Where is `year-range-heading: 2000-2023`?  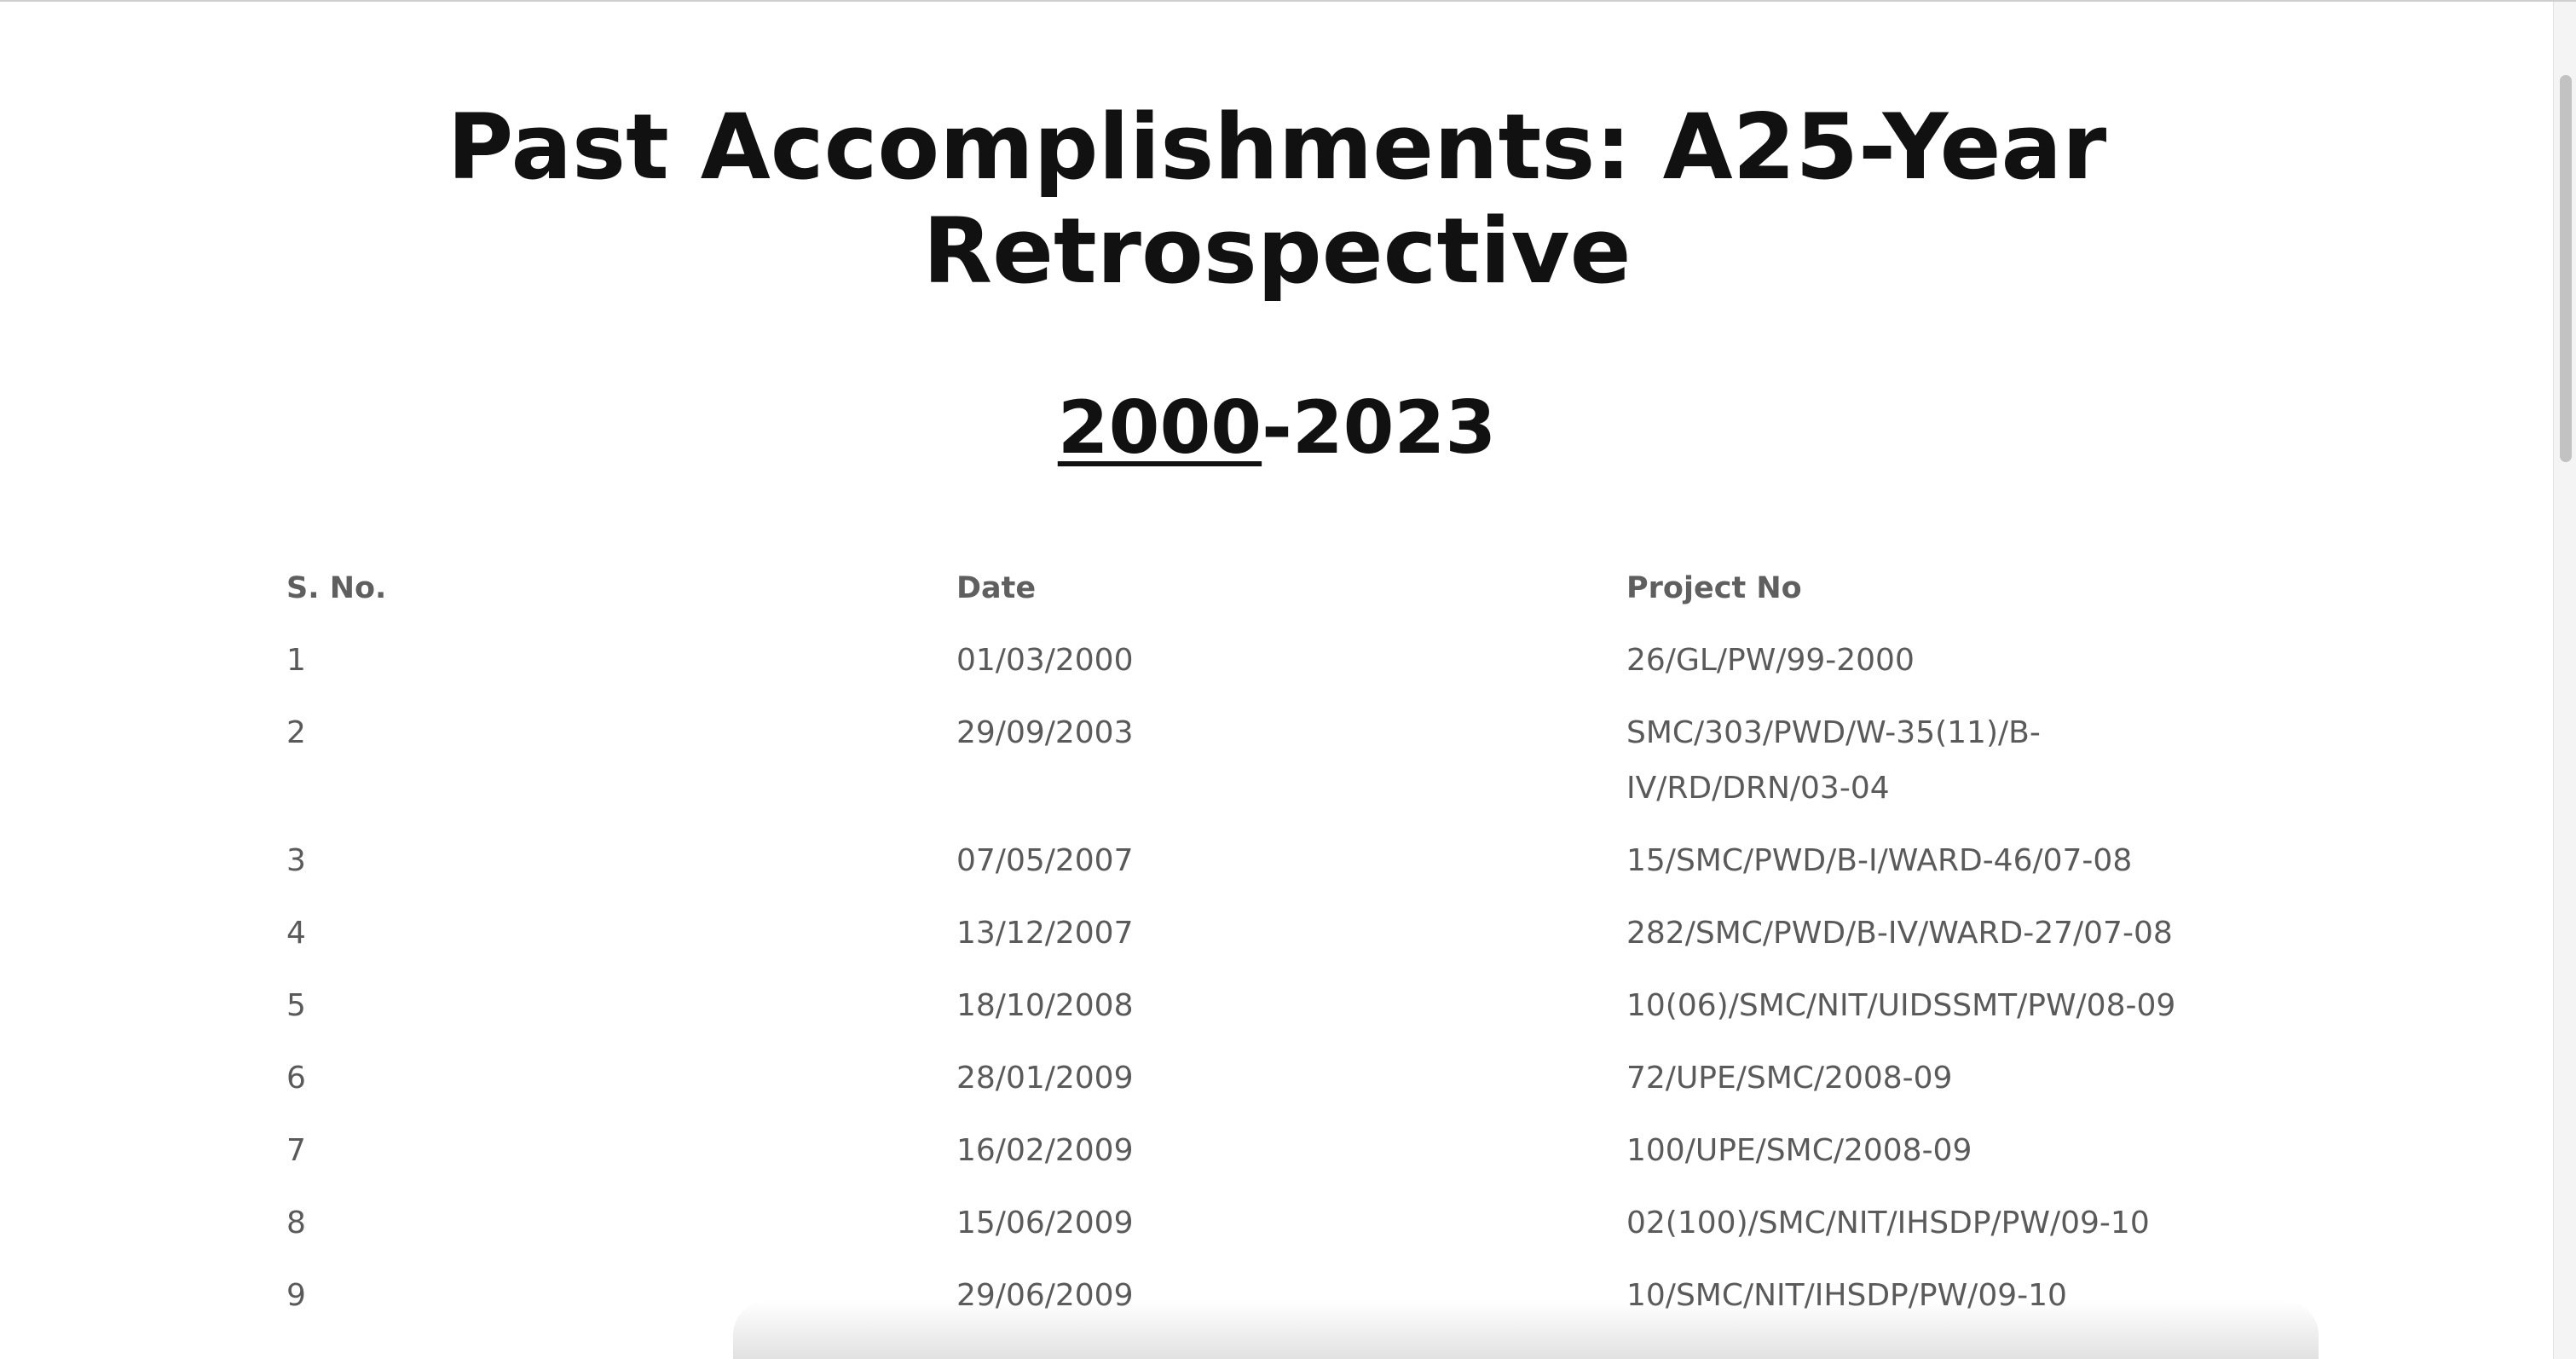 year-range-heading: 2000-2023 is located at coordinates (1277, 428).